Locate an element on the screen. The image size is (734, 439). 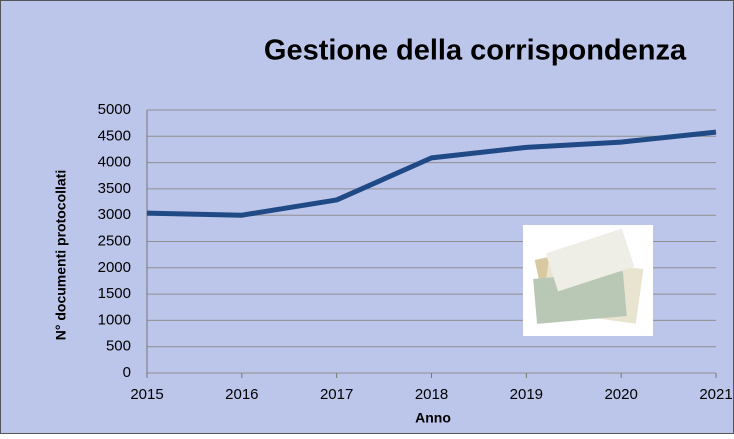
y-tick-label: 4000 is located at coordinates (114, 162).